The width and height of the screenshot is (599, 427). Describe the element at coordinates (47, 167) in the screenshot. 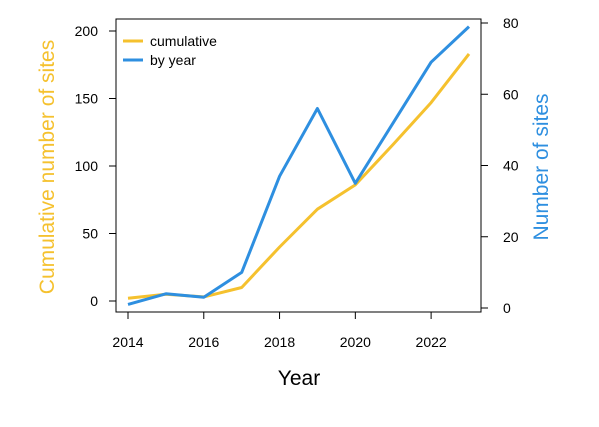

I see `left-y-axis-title: Cumulative number of sites` at that location.